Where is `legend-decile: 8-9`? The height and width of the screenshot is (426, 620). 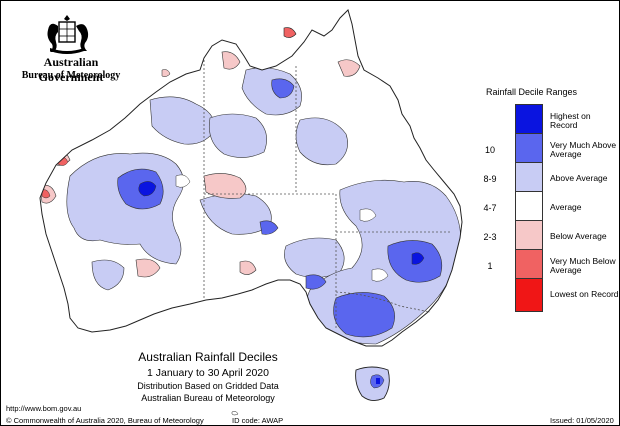
legend-decile: 8-9 is located at coordinates (490, 179).